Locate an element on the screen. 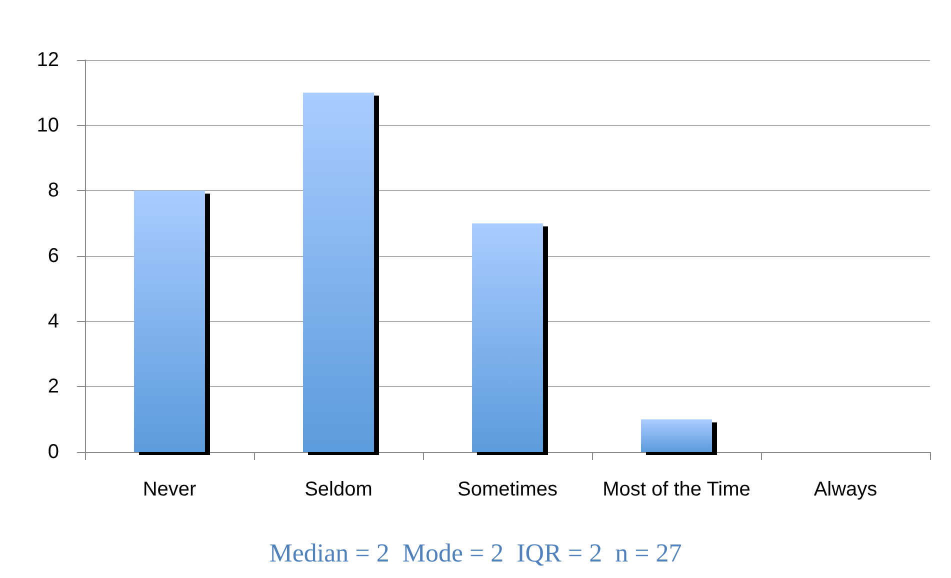 This screenshot has width=951, height=578. text: Median = 2 Mode = 2 IQR = 2 n = 27 is located at coordinates (475, 553).